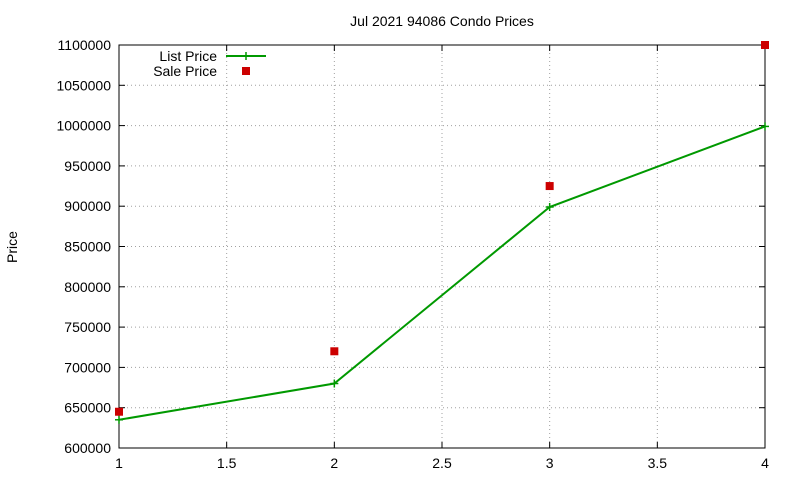  Describe the element at coordinates (334, 463) in the screenshot. I see `x-tick-label: 2` at that location.